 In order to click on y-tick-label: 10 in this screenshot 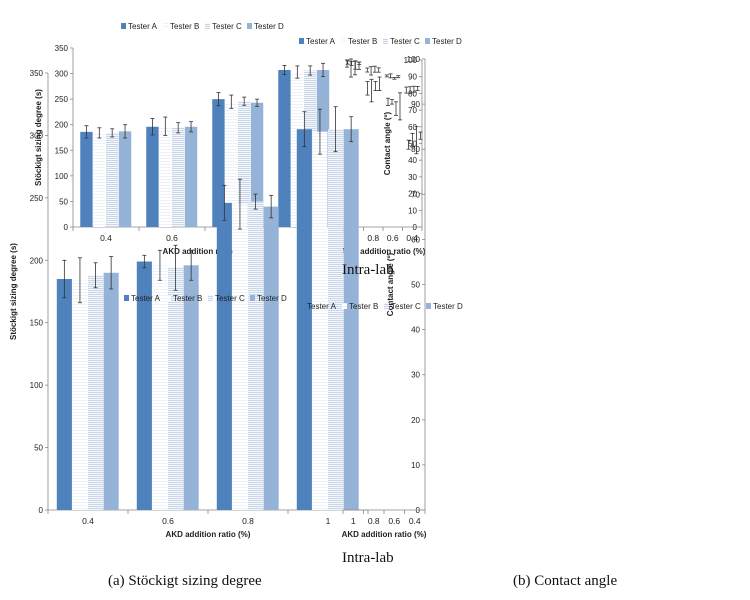, I will do `click(412, 210)`.